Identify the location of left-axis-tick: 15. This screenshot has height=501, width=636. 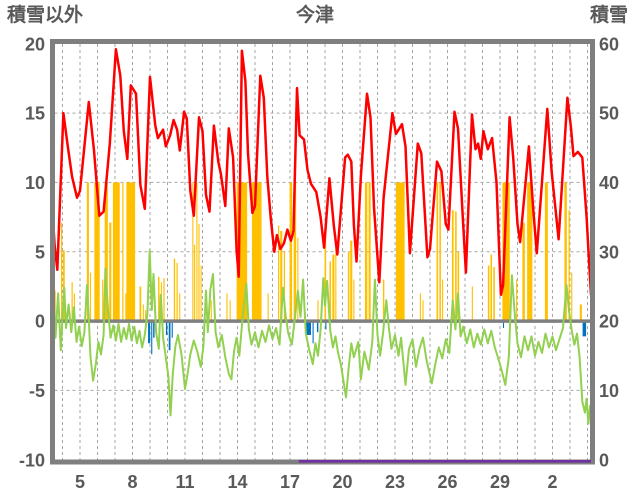
(35, 114).